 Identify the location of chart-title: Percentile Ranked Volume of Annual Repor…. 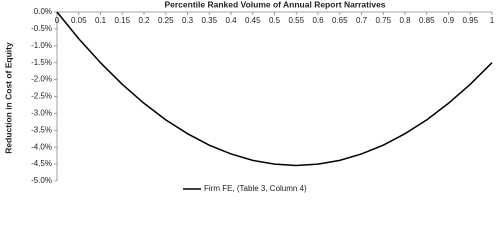
(274, 4).